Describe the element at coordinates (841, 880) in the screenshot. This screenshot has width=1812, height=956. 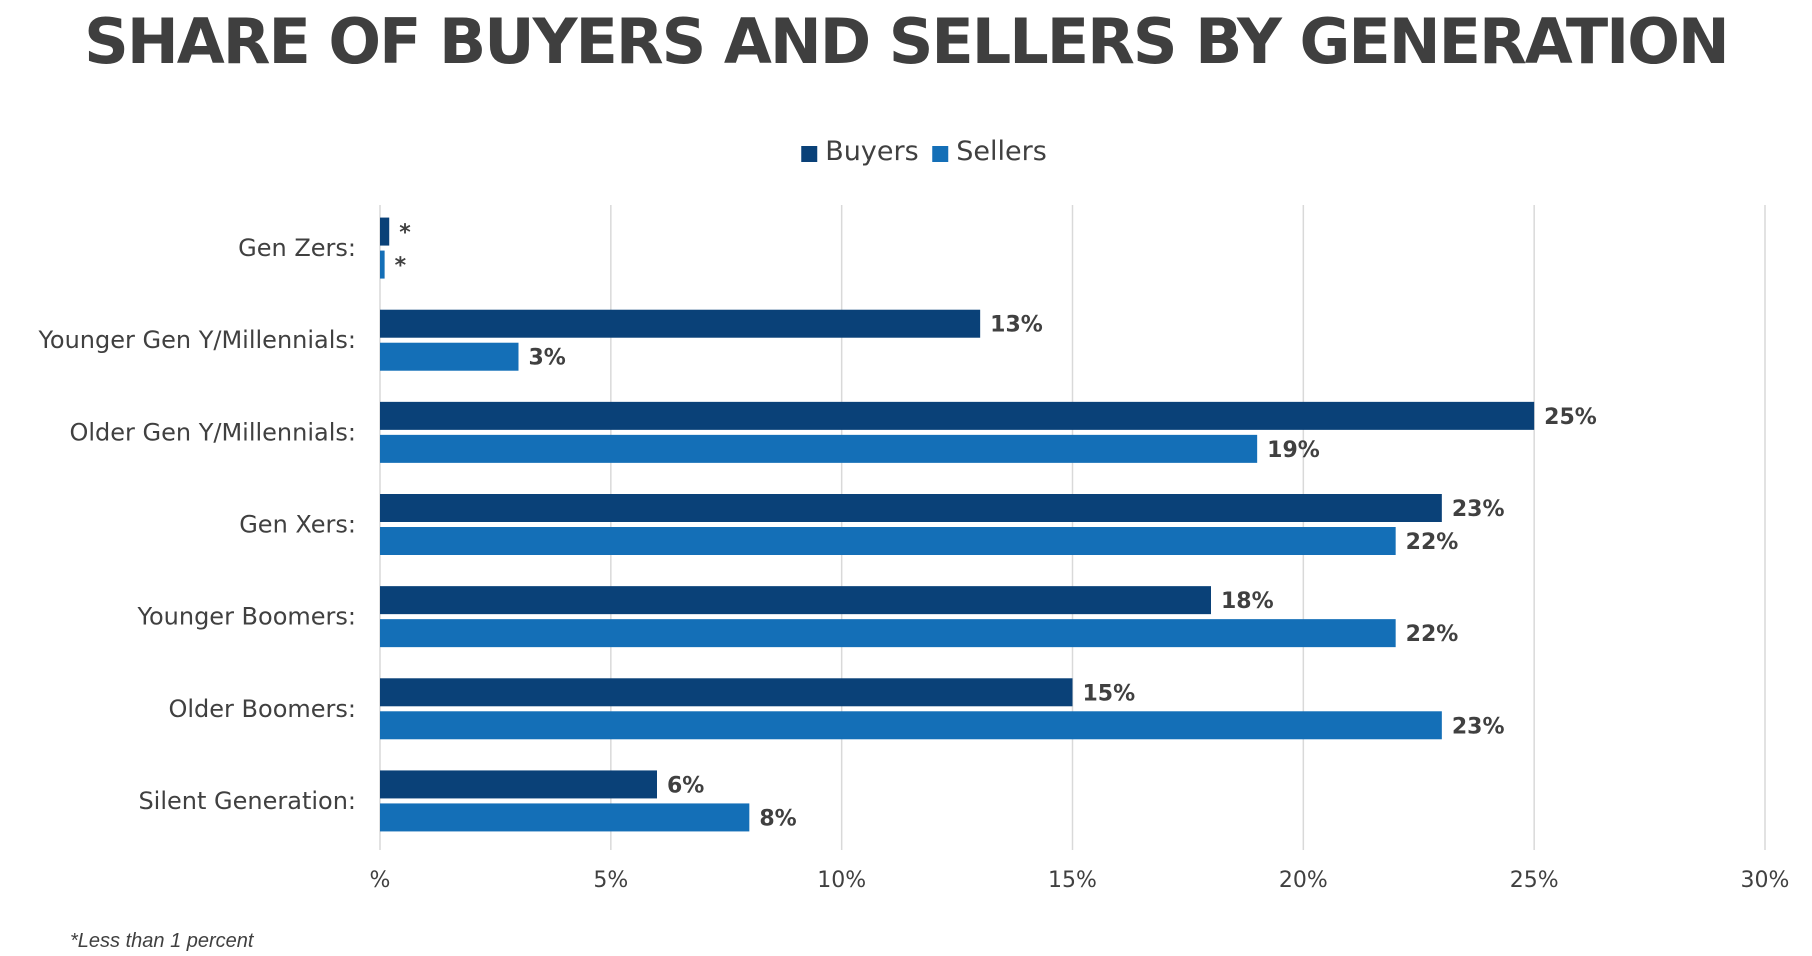
I see `x-tick-label: 10%` at that location.